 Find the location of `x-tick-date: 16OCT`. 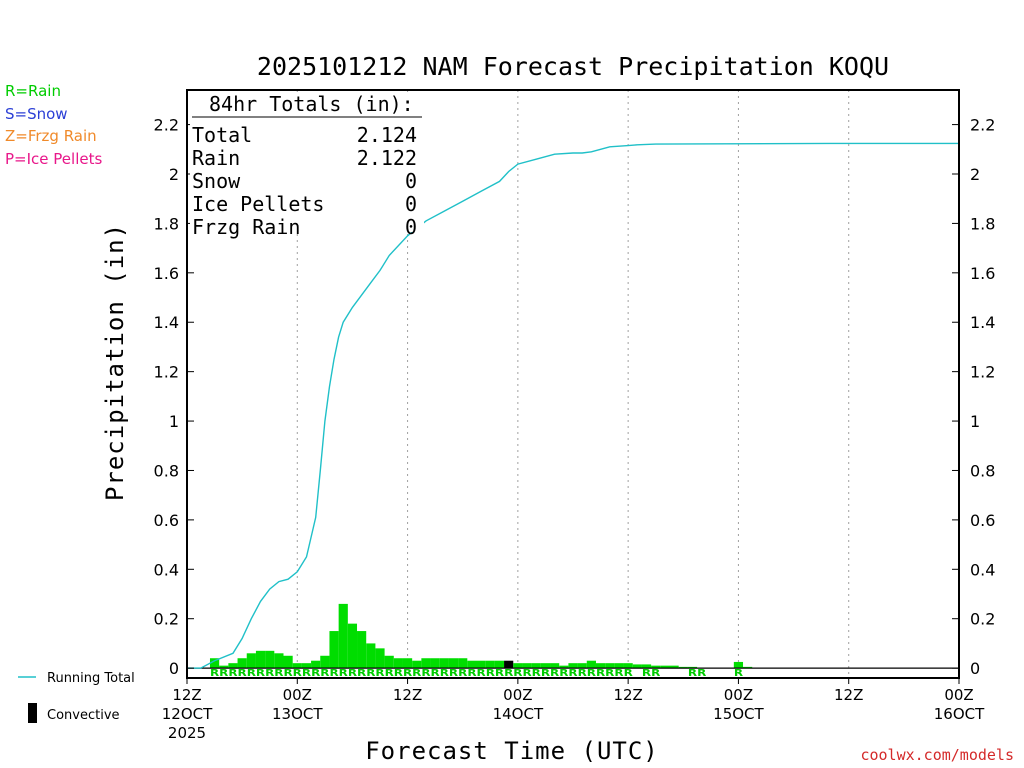

x-tick-date: 16OCT is located at coordinates (959, 714).